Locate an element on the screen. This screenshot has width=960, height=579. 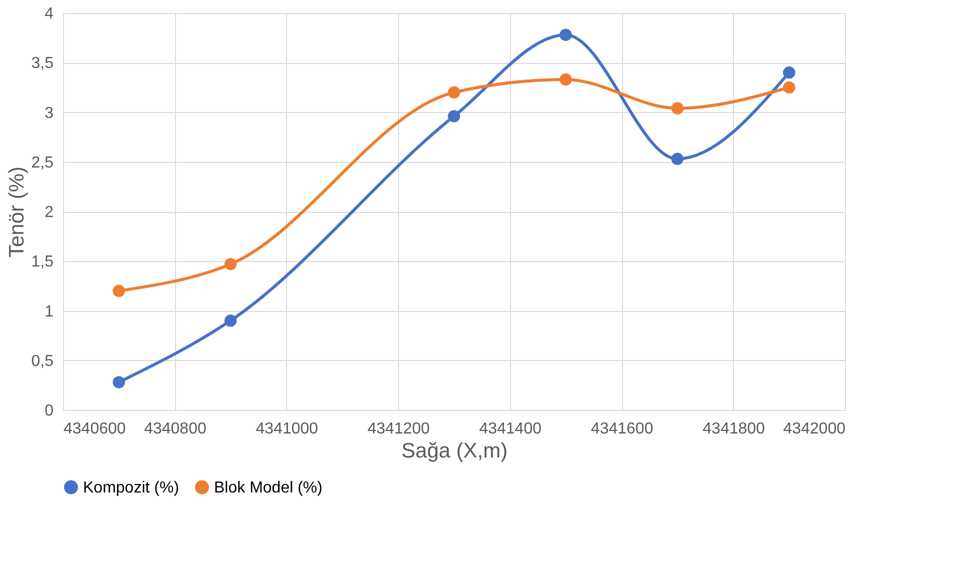
legend-label: Kompozit (%) is located at coordinates (131, 487).